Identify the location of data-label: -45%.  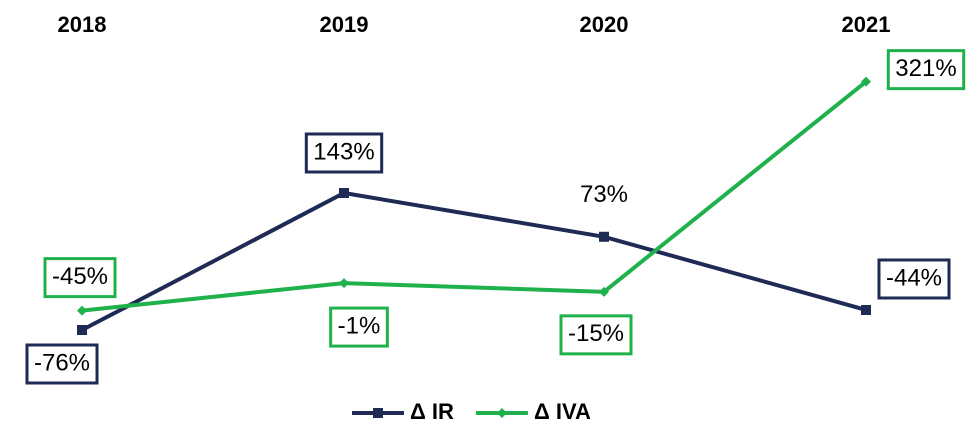
(80, 276).